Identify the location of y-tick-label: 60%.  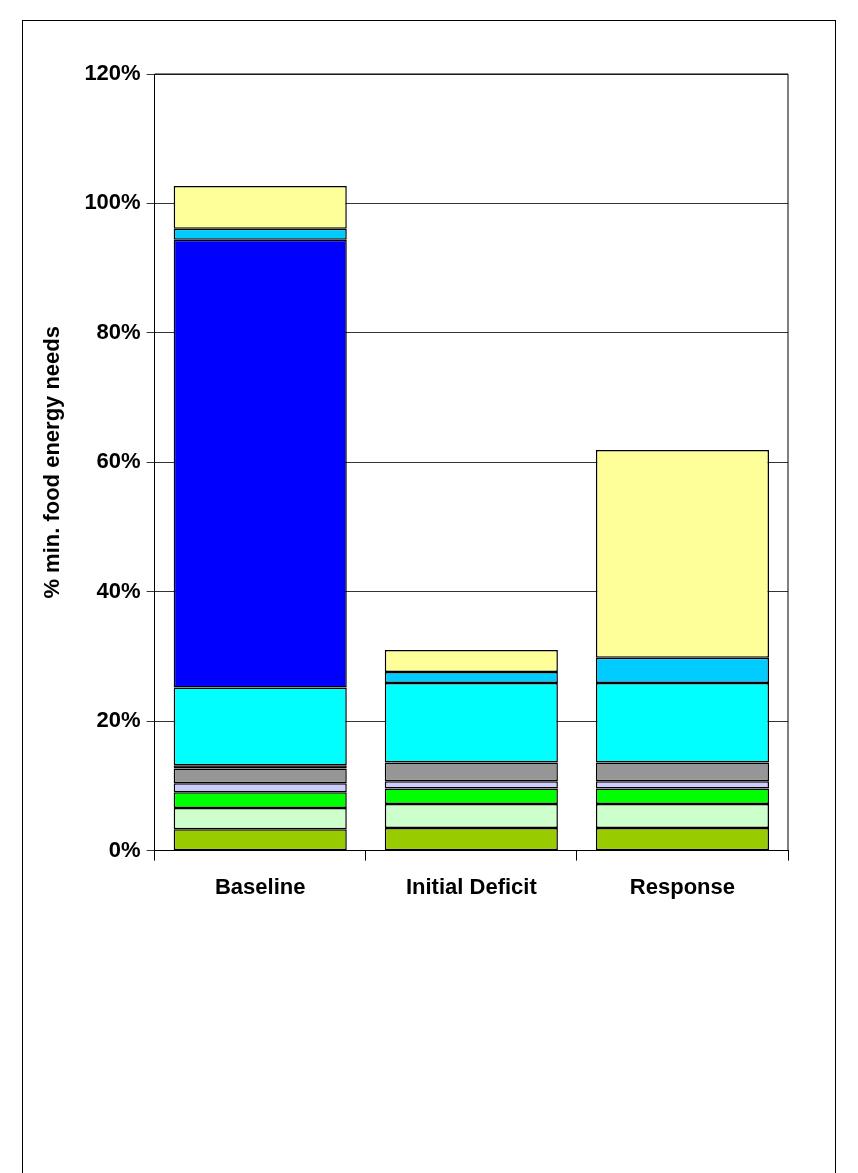
(118, 461).